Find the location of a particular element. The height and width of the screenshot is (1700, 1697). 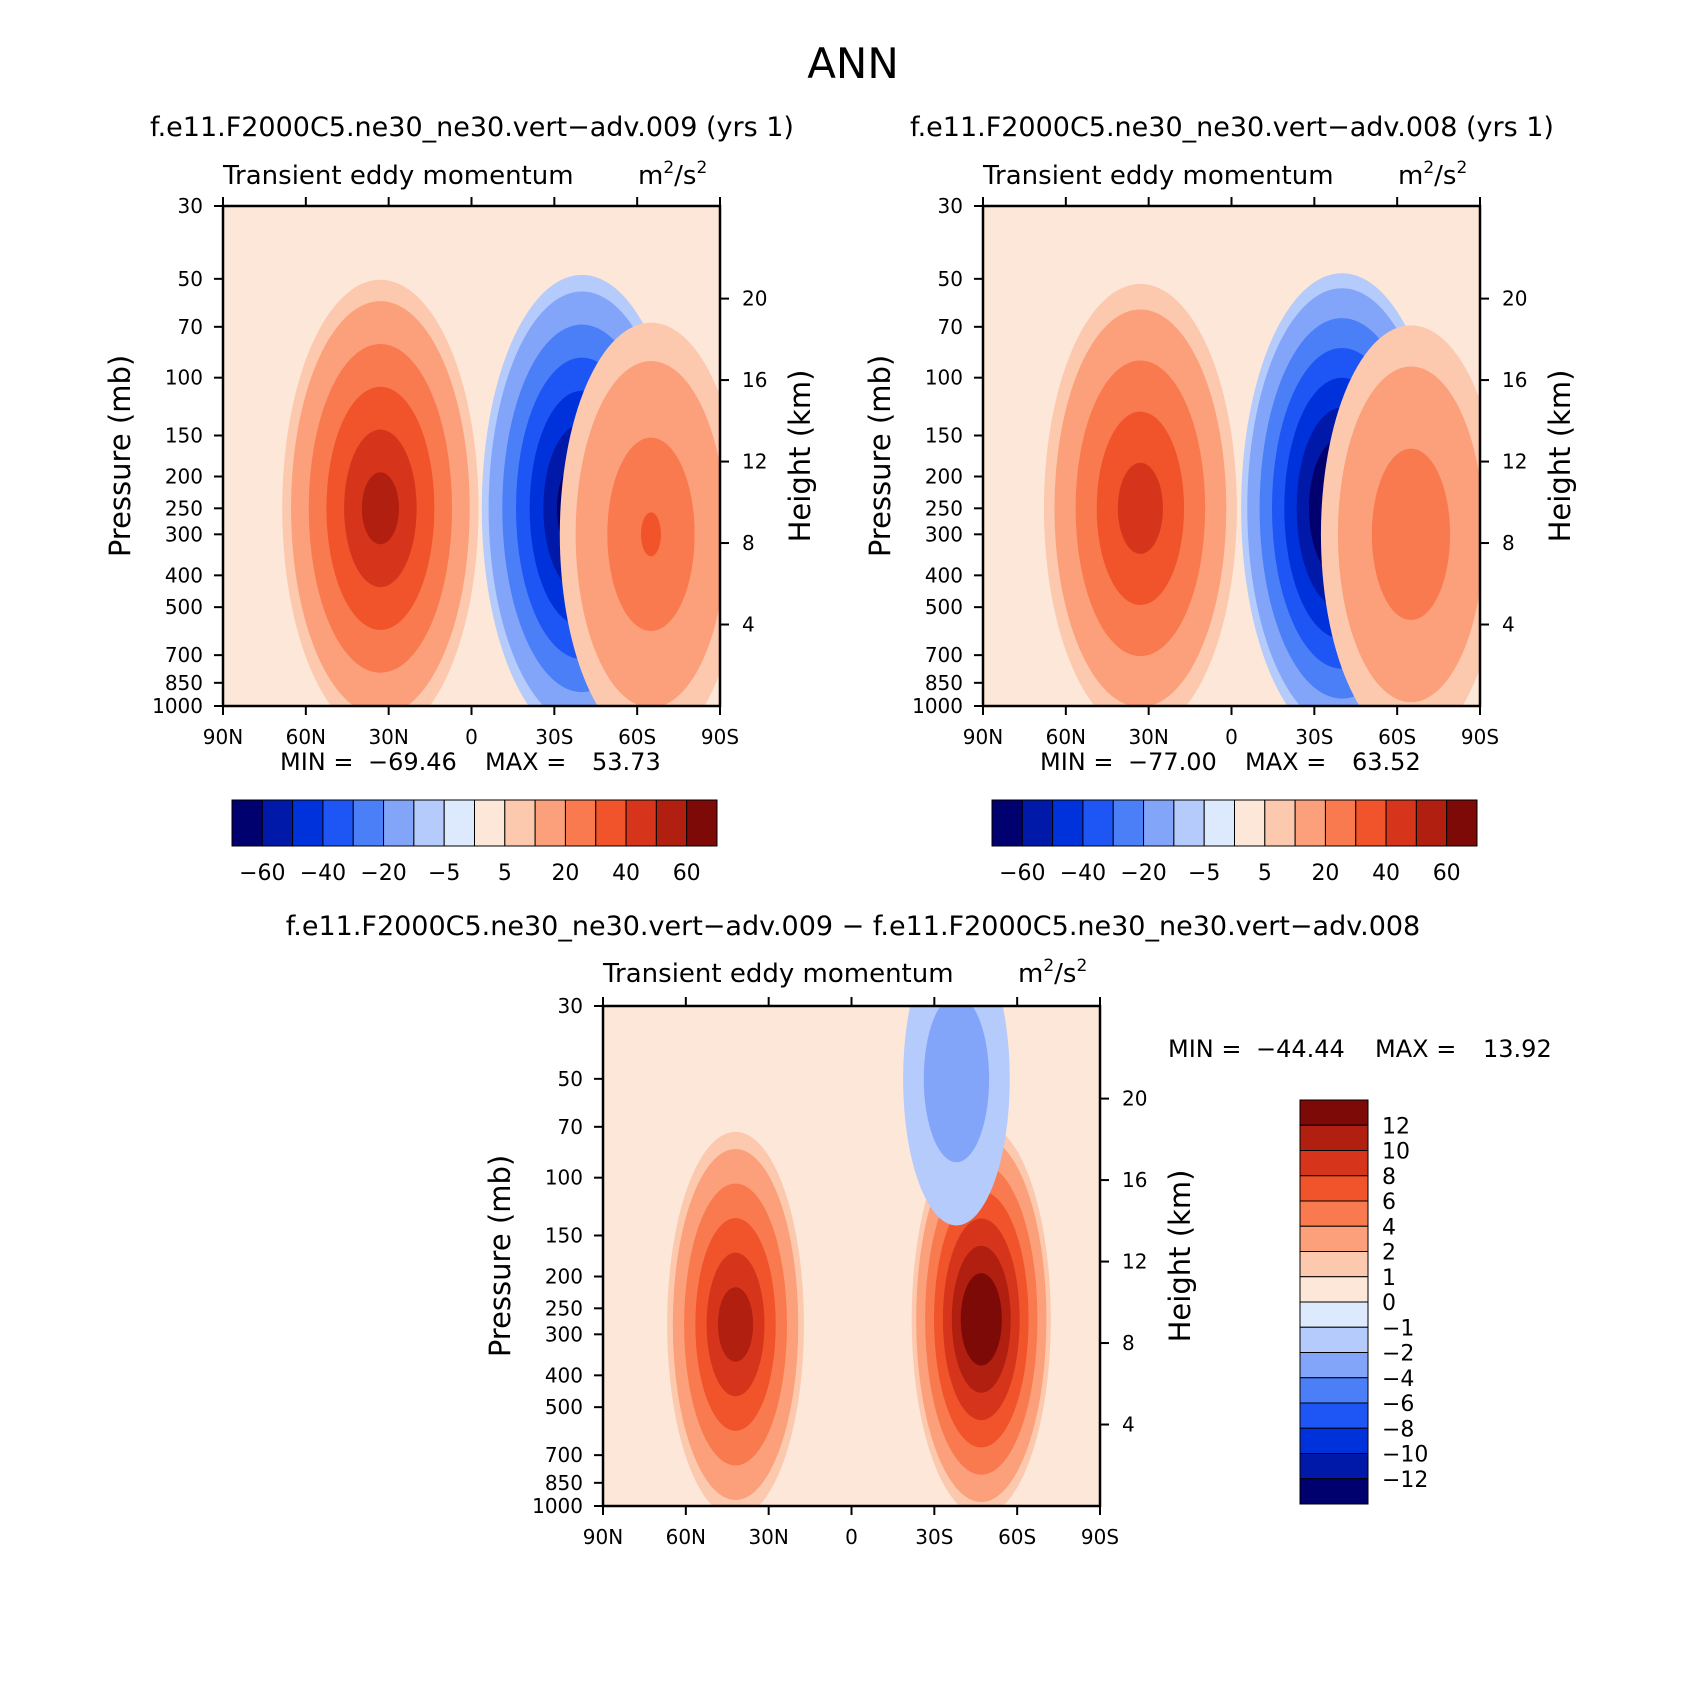

panel-b-subtitle: Transient eddy momentum is located at coordinates (1158, 176).